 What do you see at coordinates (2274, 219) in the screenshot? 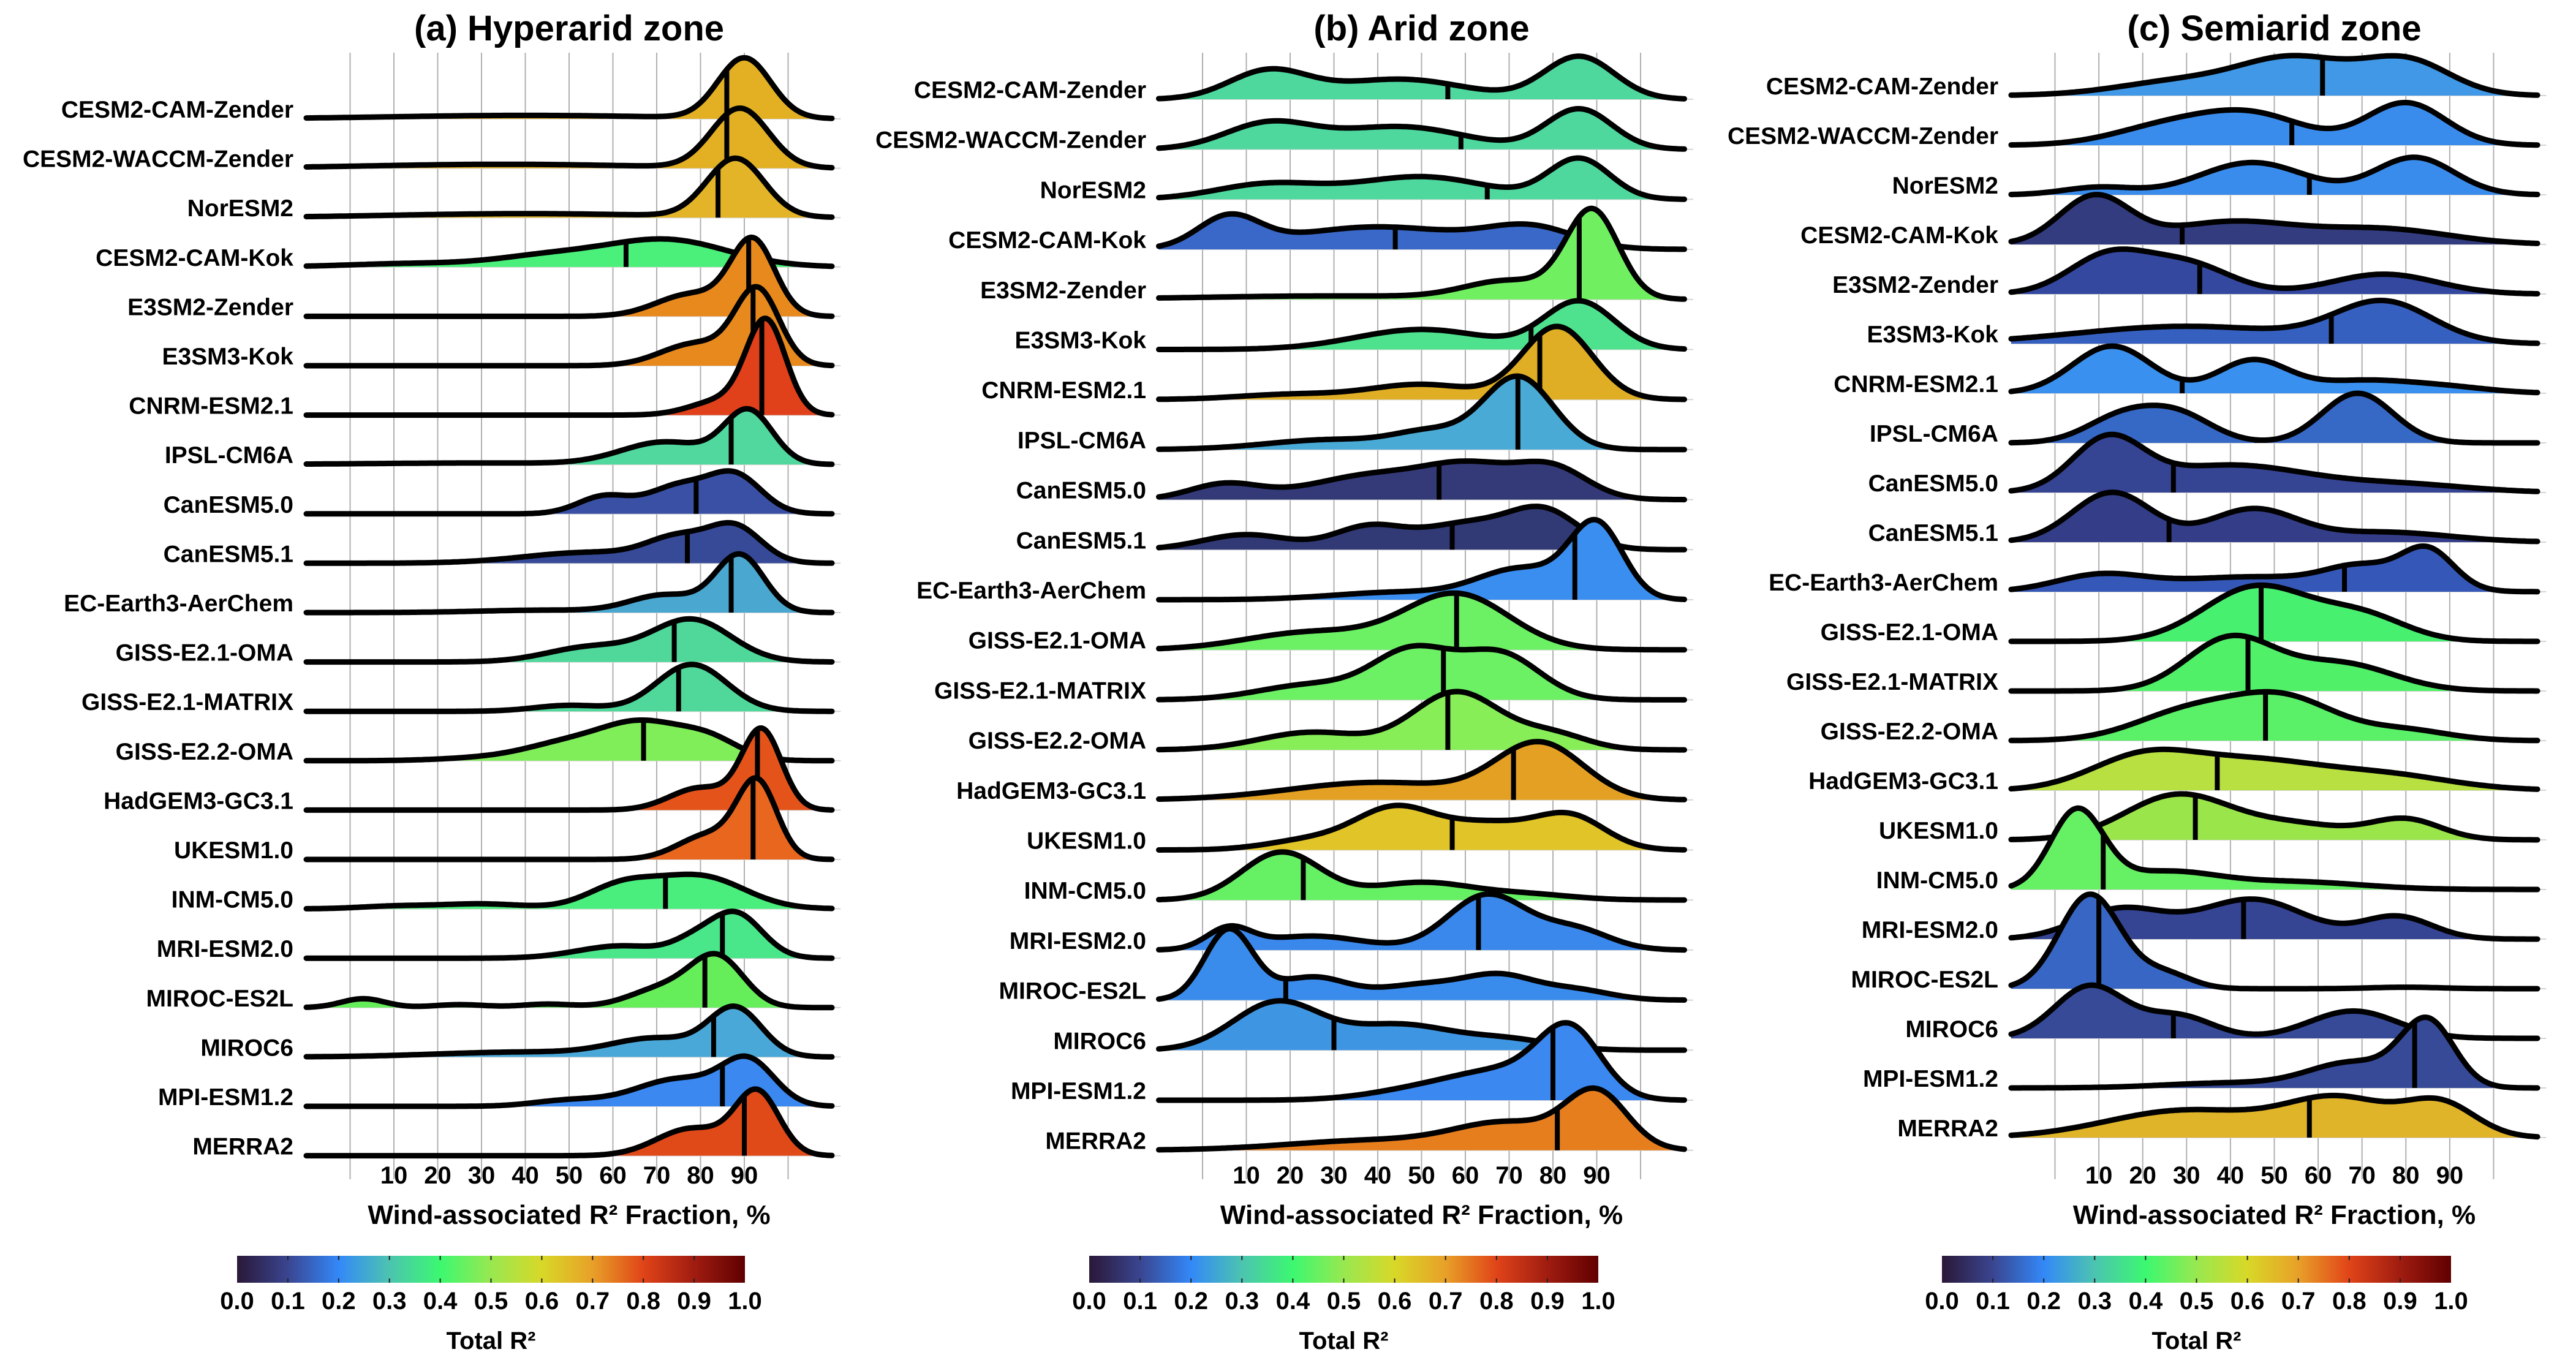
I see `ridge-cesm2-cam-kok` at bounding box center [2274, 219].